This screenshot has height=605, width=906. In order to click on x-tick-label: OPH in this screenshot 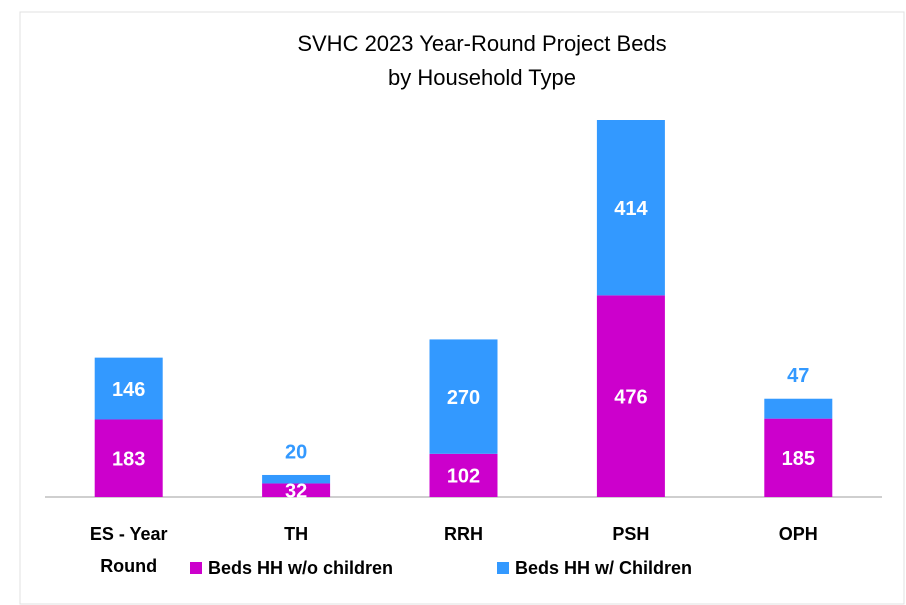, I will do `click(798, 534)`.